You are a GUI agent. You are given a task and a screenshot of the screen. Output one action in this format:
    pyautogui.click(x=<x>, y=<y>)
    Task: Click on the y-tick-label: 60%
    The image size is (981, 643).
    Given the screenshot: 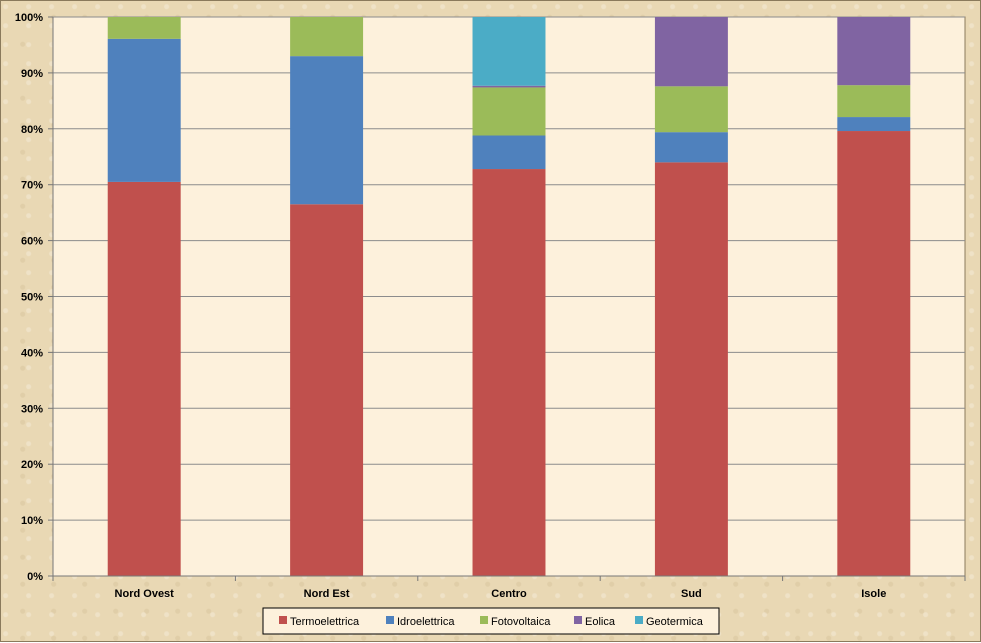 What is the action you would take?
    pyautogui.click(x=32, y=242)
    